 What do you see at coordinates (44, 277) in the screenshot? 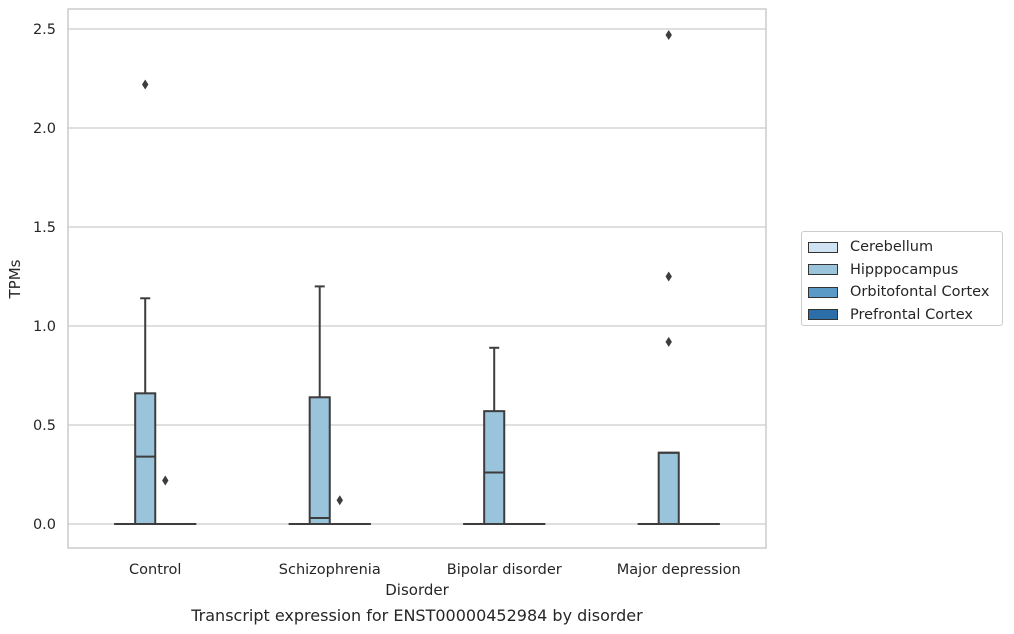
I see `y-tick-labels: 0.0 0.5 1.0 1.5 2.0 2.5` at bounding box center [44, 277].